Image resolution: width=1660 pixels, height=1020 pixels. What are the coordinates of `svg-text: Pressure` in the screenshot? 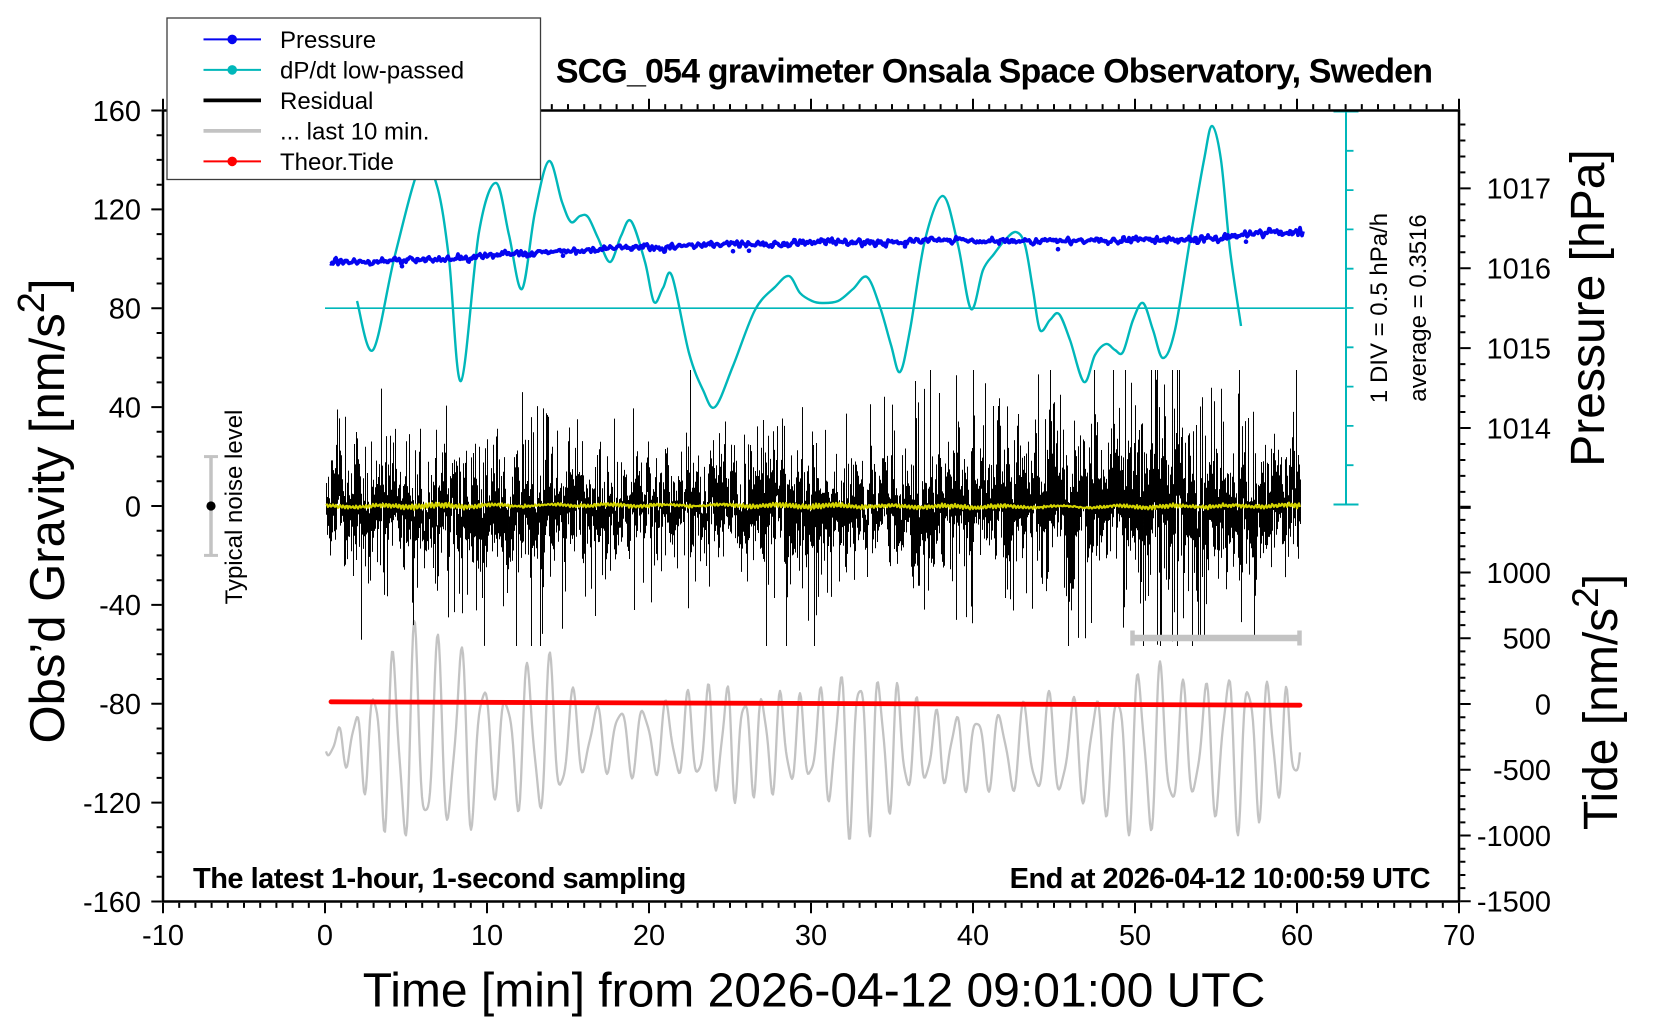 It's located at (328, 40).